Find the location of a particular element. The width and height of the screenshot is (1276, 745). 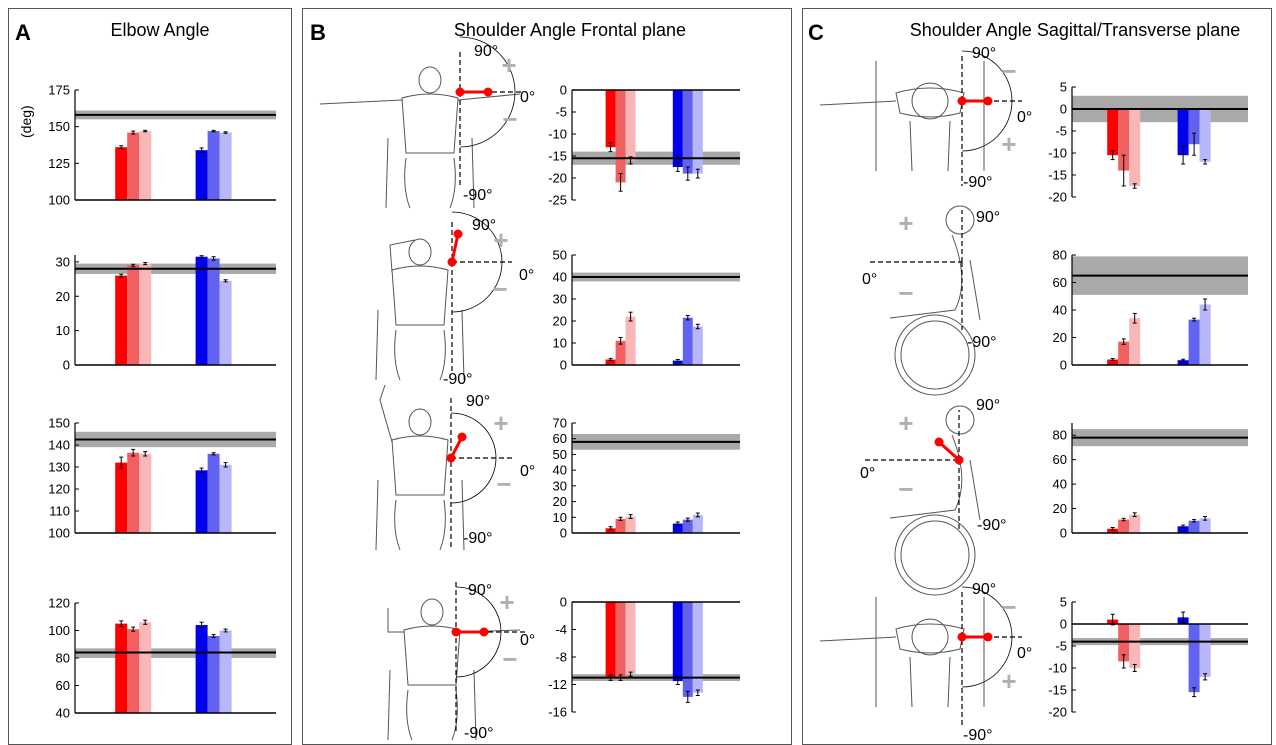

y-tick-label: 5 is located at coordinates (1063, 87).